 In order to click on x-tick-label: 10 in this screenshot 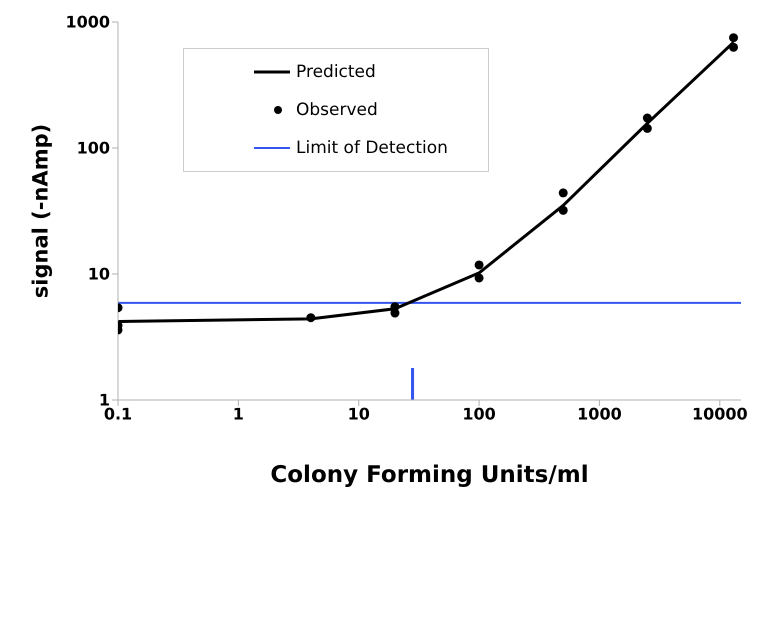, I will do `click(359, 414)`.